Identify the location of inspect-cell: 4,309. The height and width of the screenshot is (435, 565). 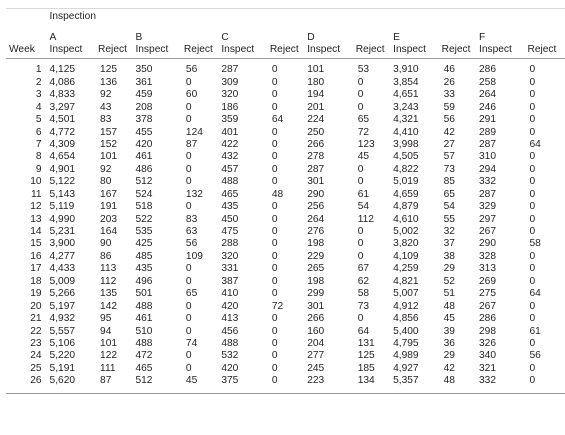
(62, 144).